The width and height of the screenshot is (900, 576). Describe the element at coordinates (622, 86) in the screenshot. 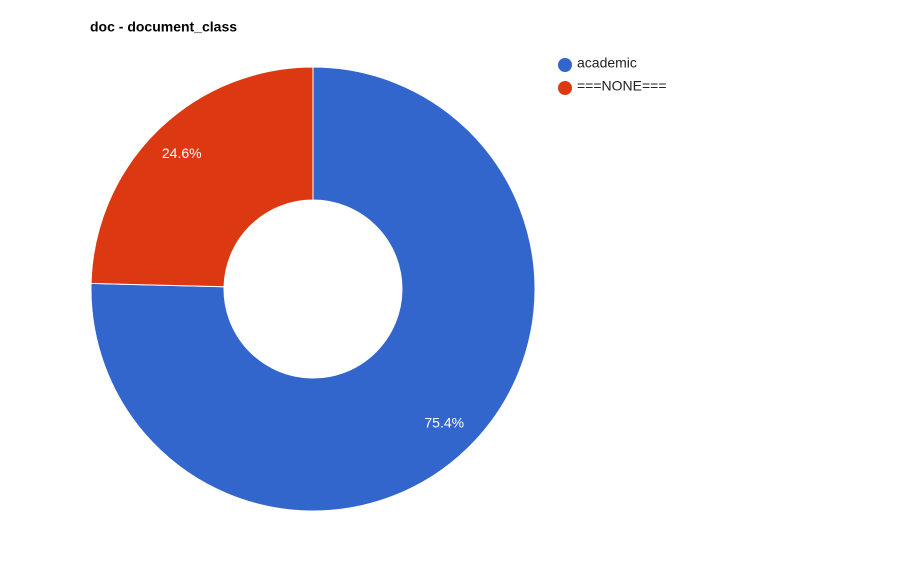

I see `legend-label: ===NONE===` at that location.